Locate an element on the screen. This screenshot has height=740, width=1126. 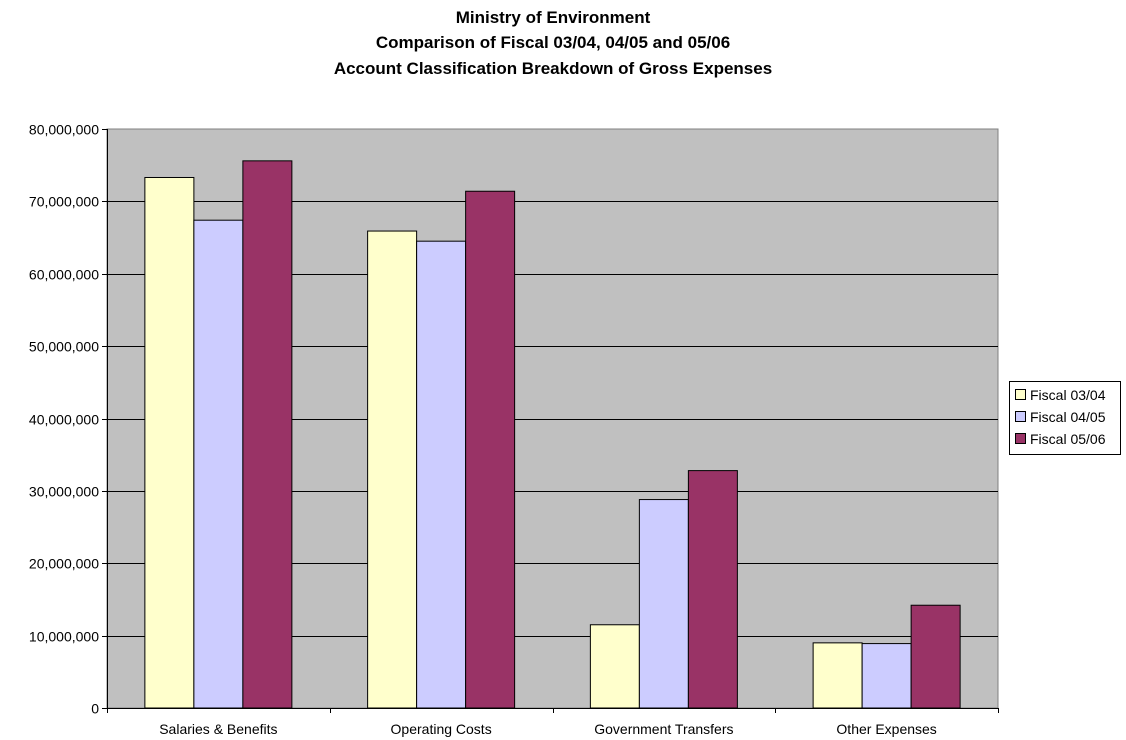
legend: Fiscal 03/04 Fiscal 04/05 Fiscal 05/06 is located at coordinates (1065, 418).